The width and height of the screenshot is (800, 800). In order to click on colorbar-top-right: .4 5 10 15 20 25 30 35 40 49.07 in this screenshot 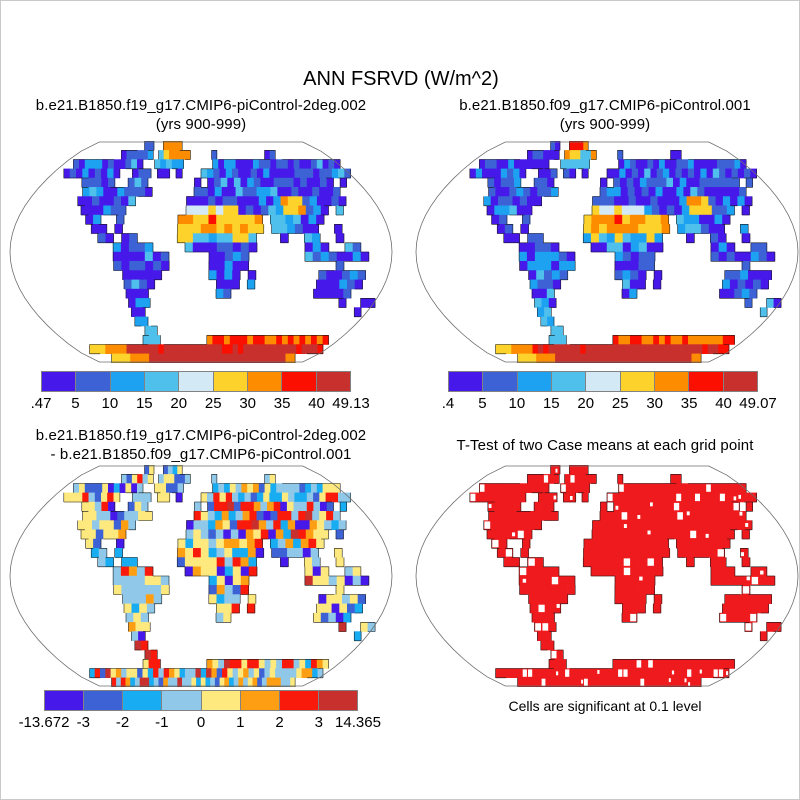, I will do `click(609, 392)`.